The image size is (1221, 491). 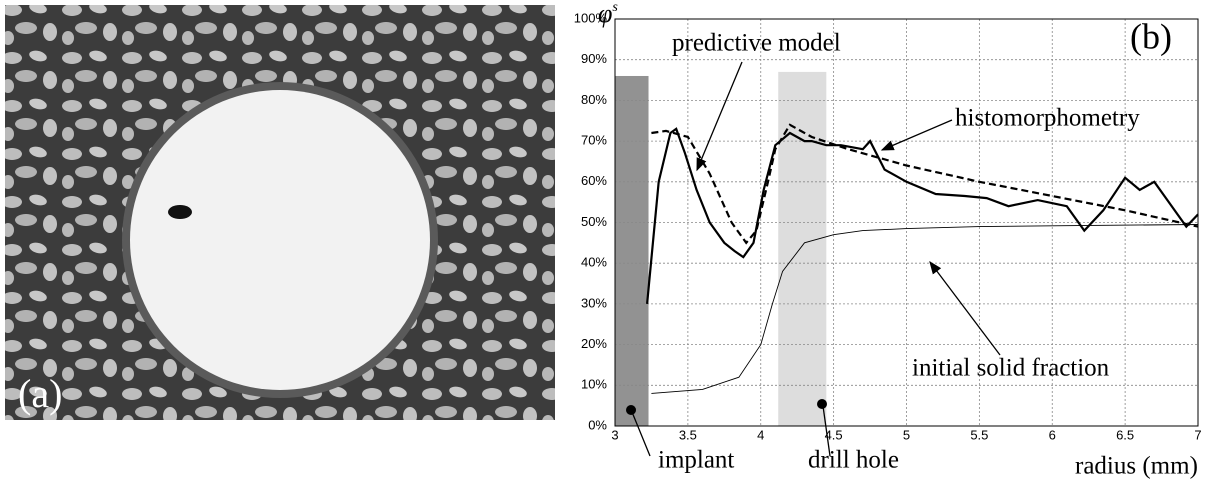 What do you see at coordinates (1052, 434) in the screenshot?
I see `x-tick-label: 6` at bounding box center [1052, 434].